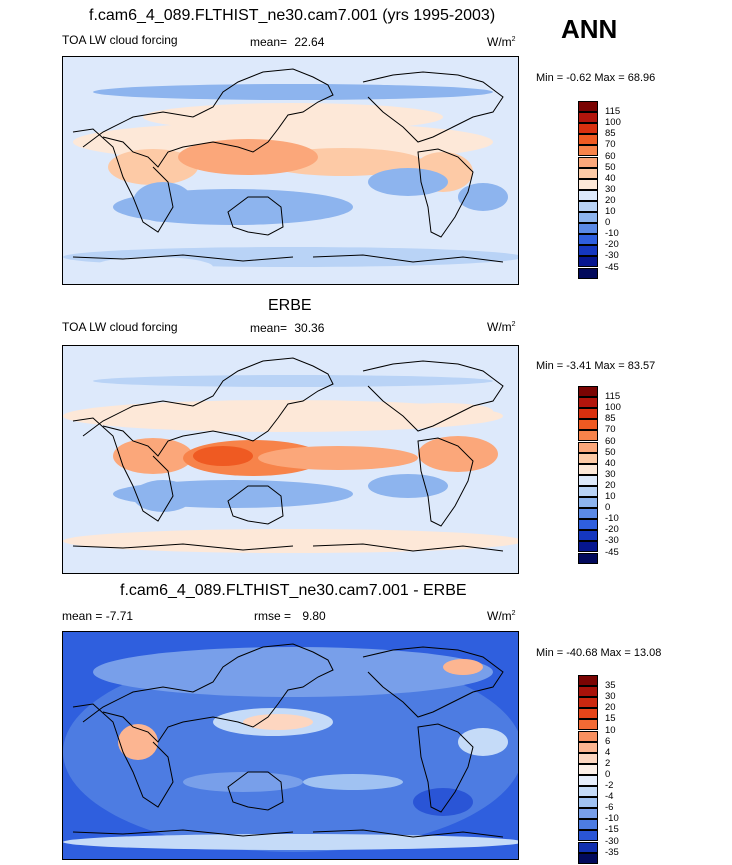 The height and width of the screenshot is (865, 732). Describe the element at coordinates (269, 42) in the screenshot. I see `panel-1-mean-label: mean=` at that location.